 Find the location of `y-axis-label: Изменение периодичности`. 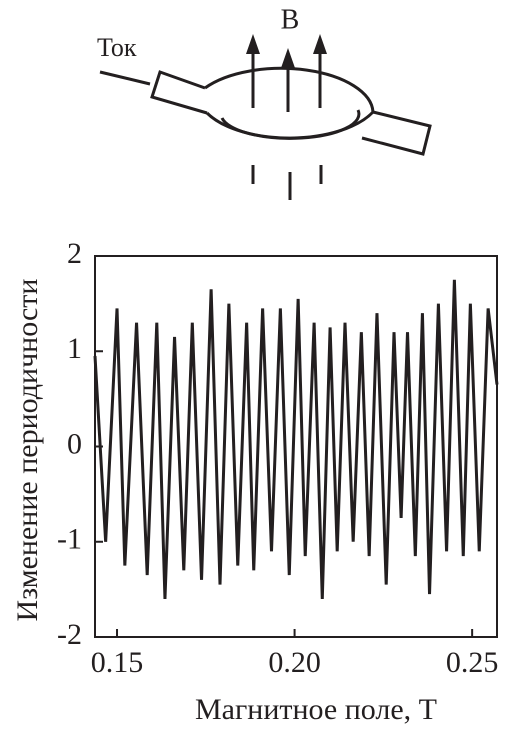

y-axis-label: Изменение периодичности is located at coordinates (27, 450).